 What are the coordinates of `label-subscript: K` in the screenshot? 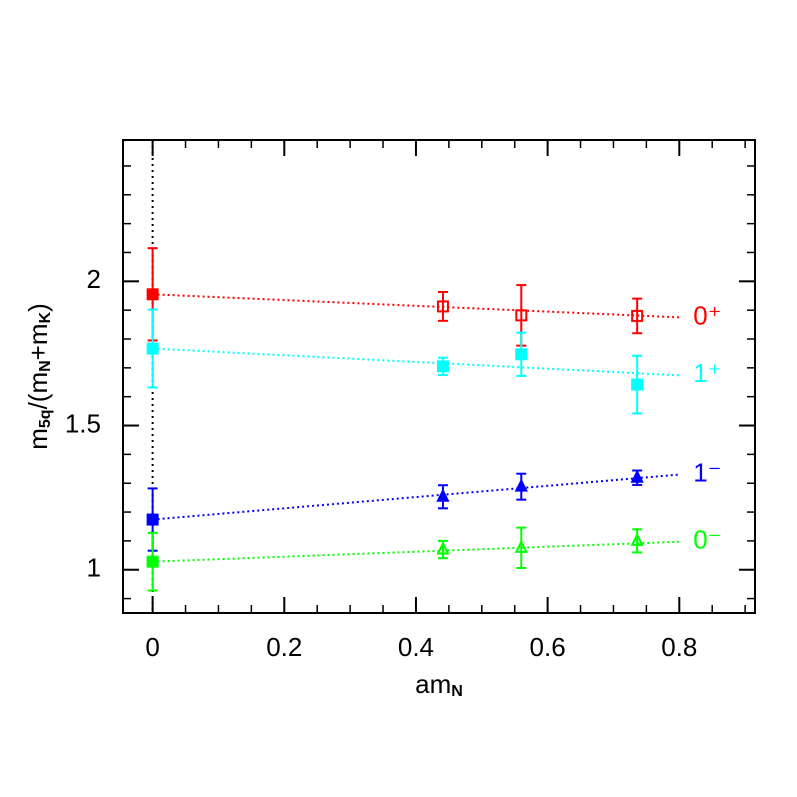 It's located at (45, 317).